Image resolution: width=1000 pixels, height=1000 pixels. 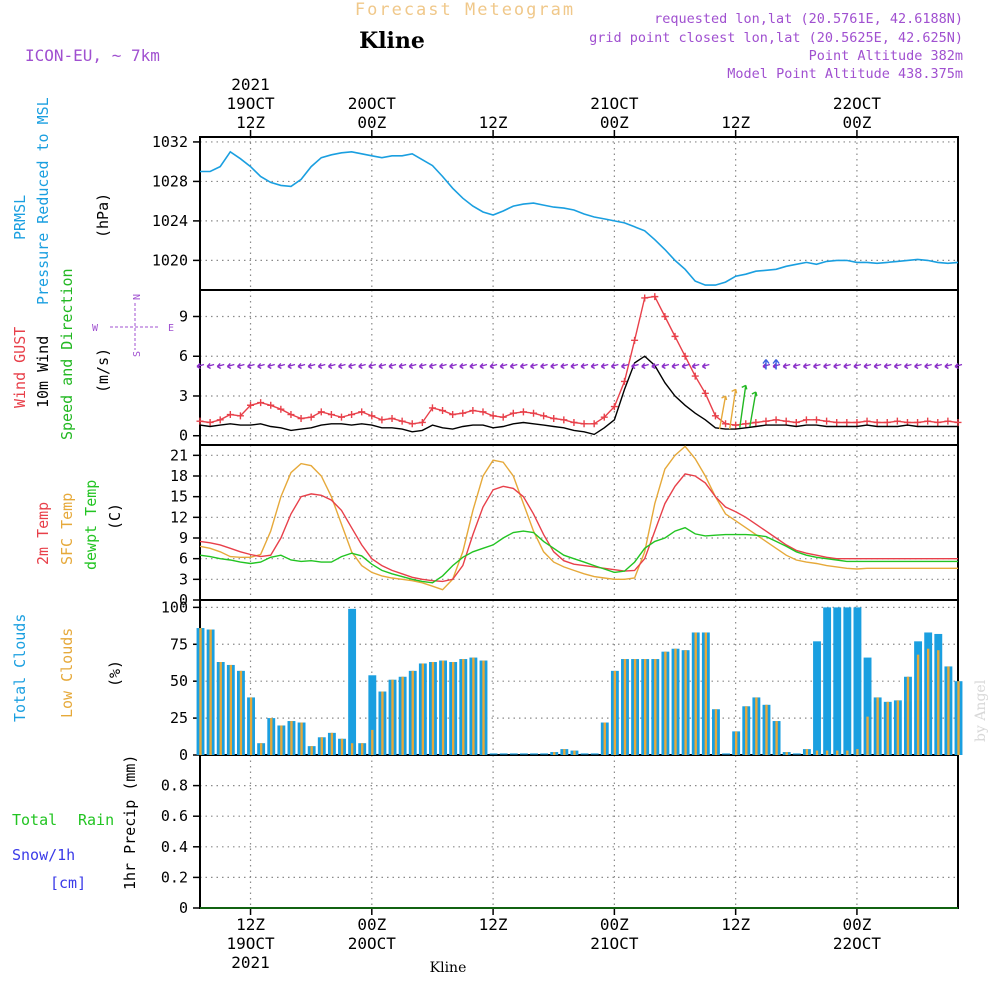 What do you see at coordinates (579, 218) in the screenshot?
I see `pressure-line` at bounding box center [579, 218].